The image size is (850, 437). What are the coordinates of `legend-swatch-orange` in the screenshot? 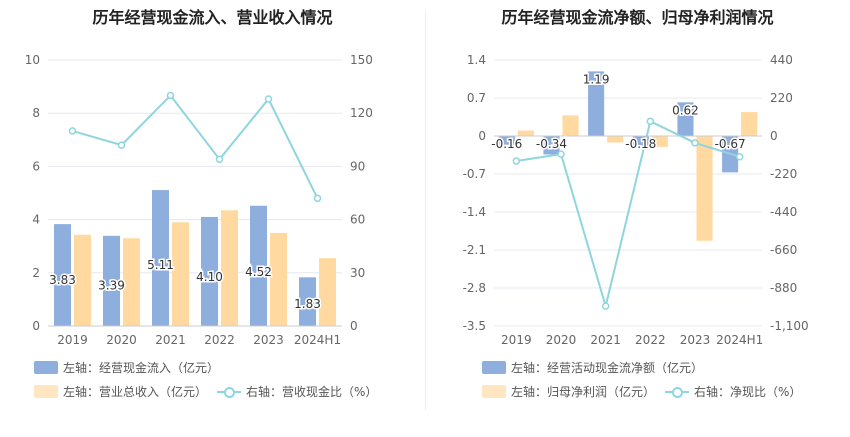 It's located at (494, 391).